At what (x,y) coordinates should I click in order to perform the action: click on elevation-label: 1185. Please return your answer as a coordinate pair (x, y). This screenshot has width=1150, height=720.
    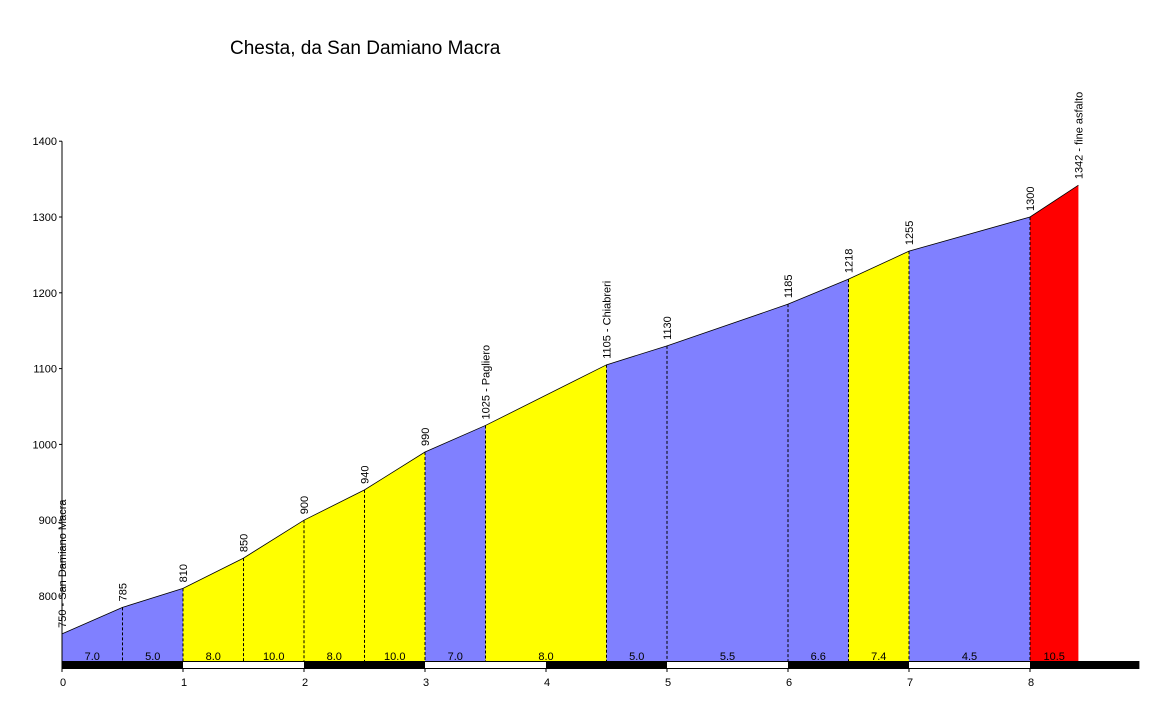
    Looking at the image, I should click on (789, 287).